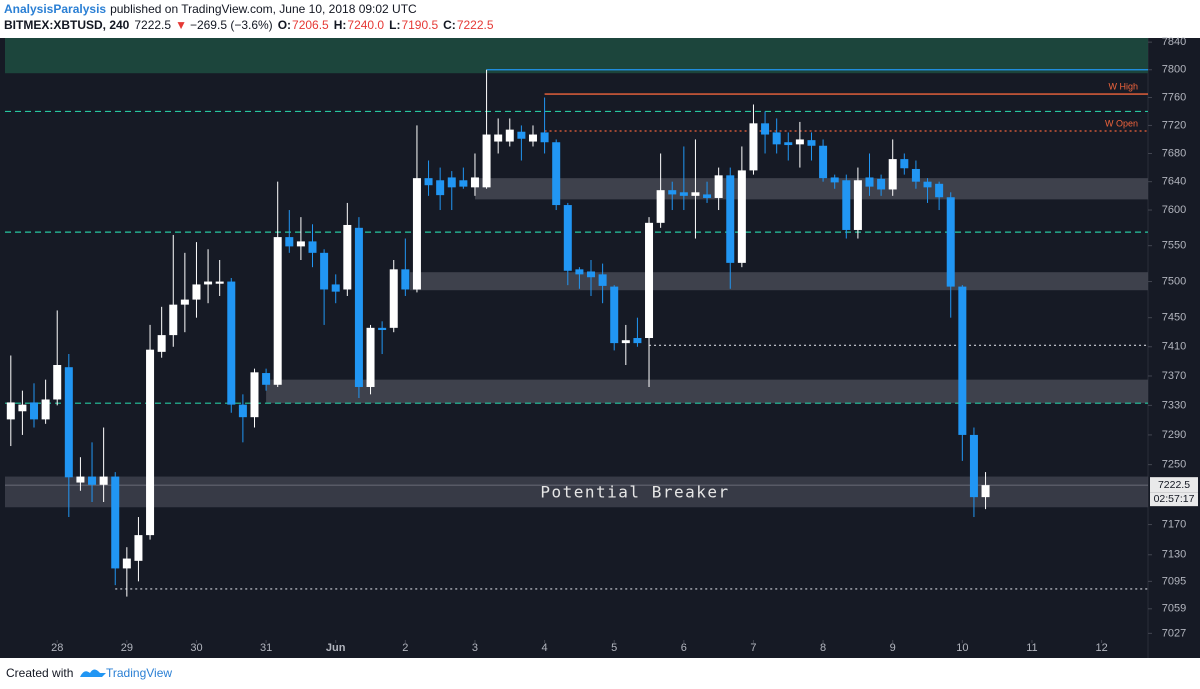  What do you see at coordinates (1174, 42) in the screenshot?
I see `y-tick-label: 7840` at bounding box center [1174, 42].